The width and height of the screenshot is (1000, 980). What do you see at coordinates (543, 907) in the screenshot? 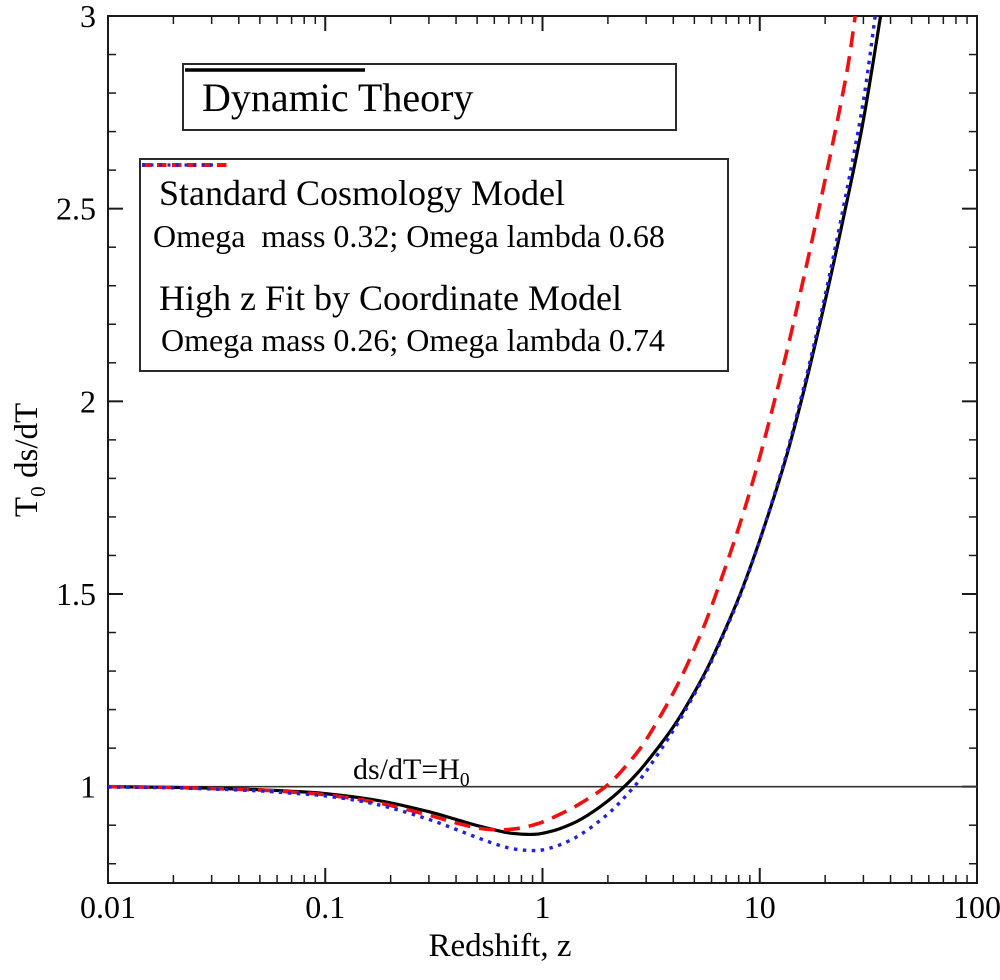
I see `x-tick-label: 1` at bounding box center [543, 907].